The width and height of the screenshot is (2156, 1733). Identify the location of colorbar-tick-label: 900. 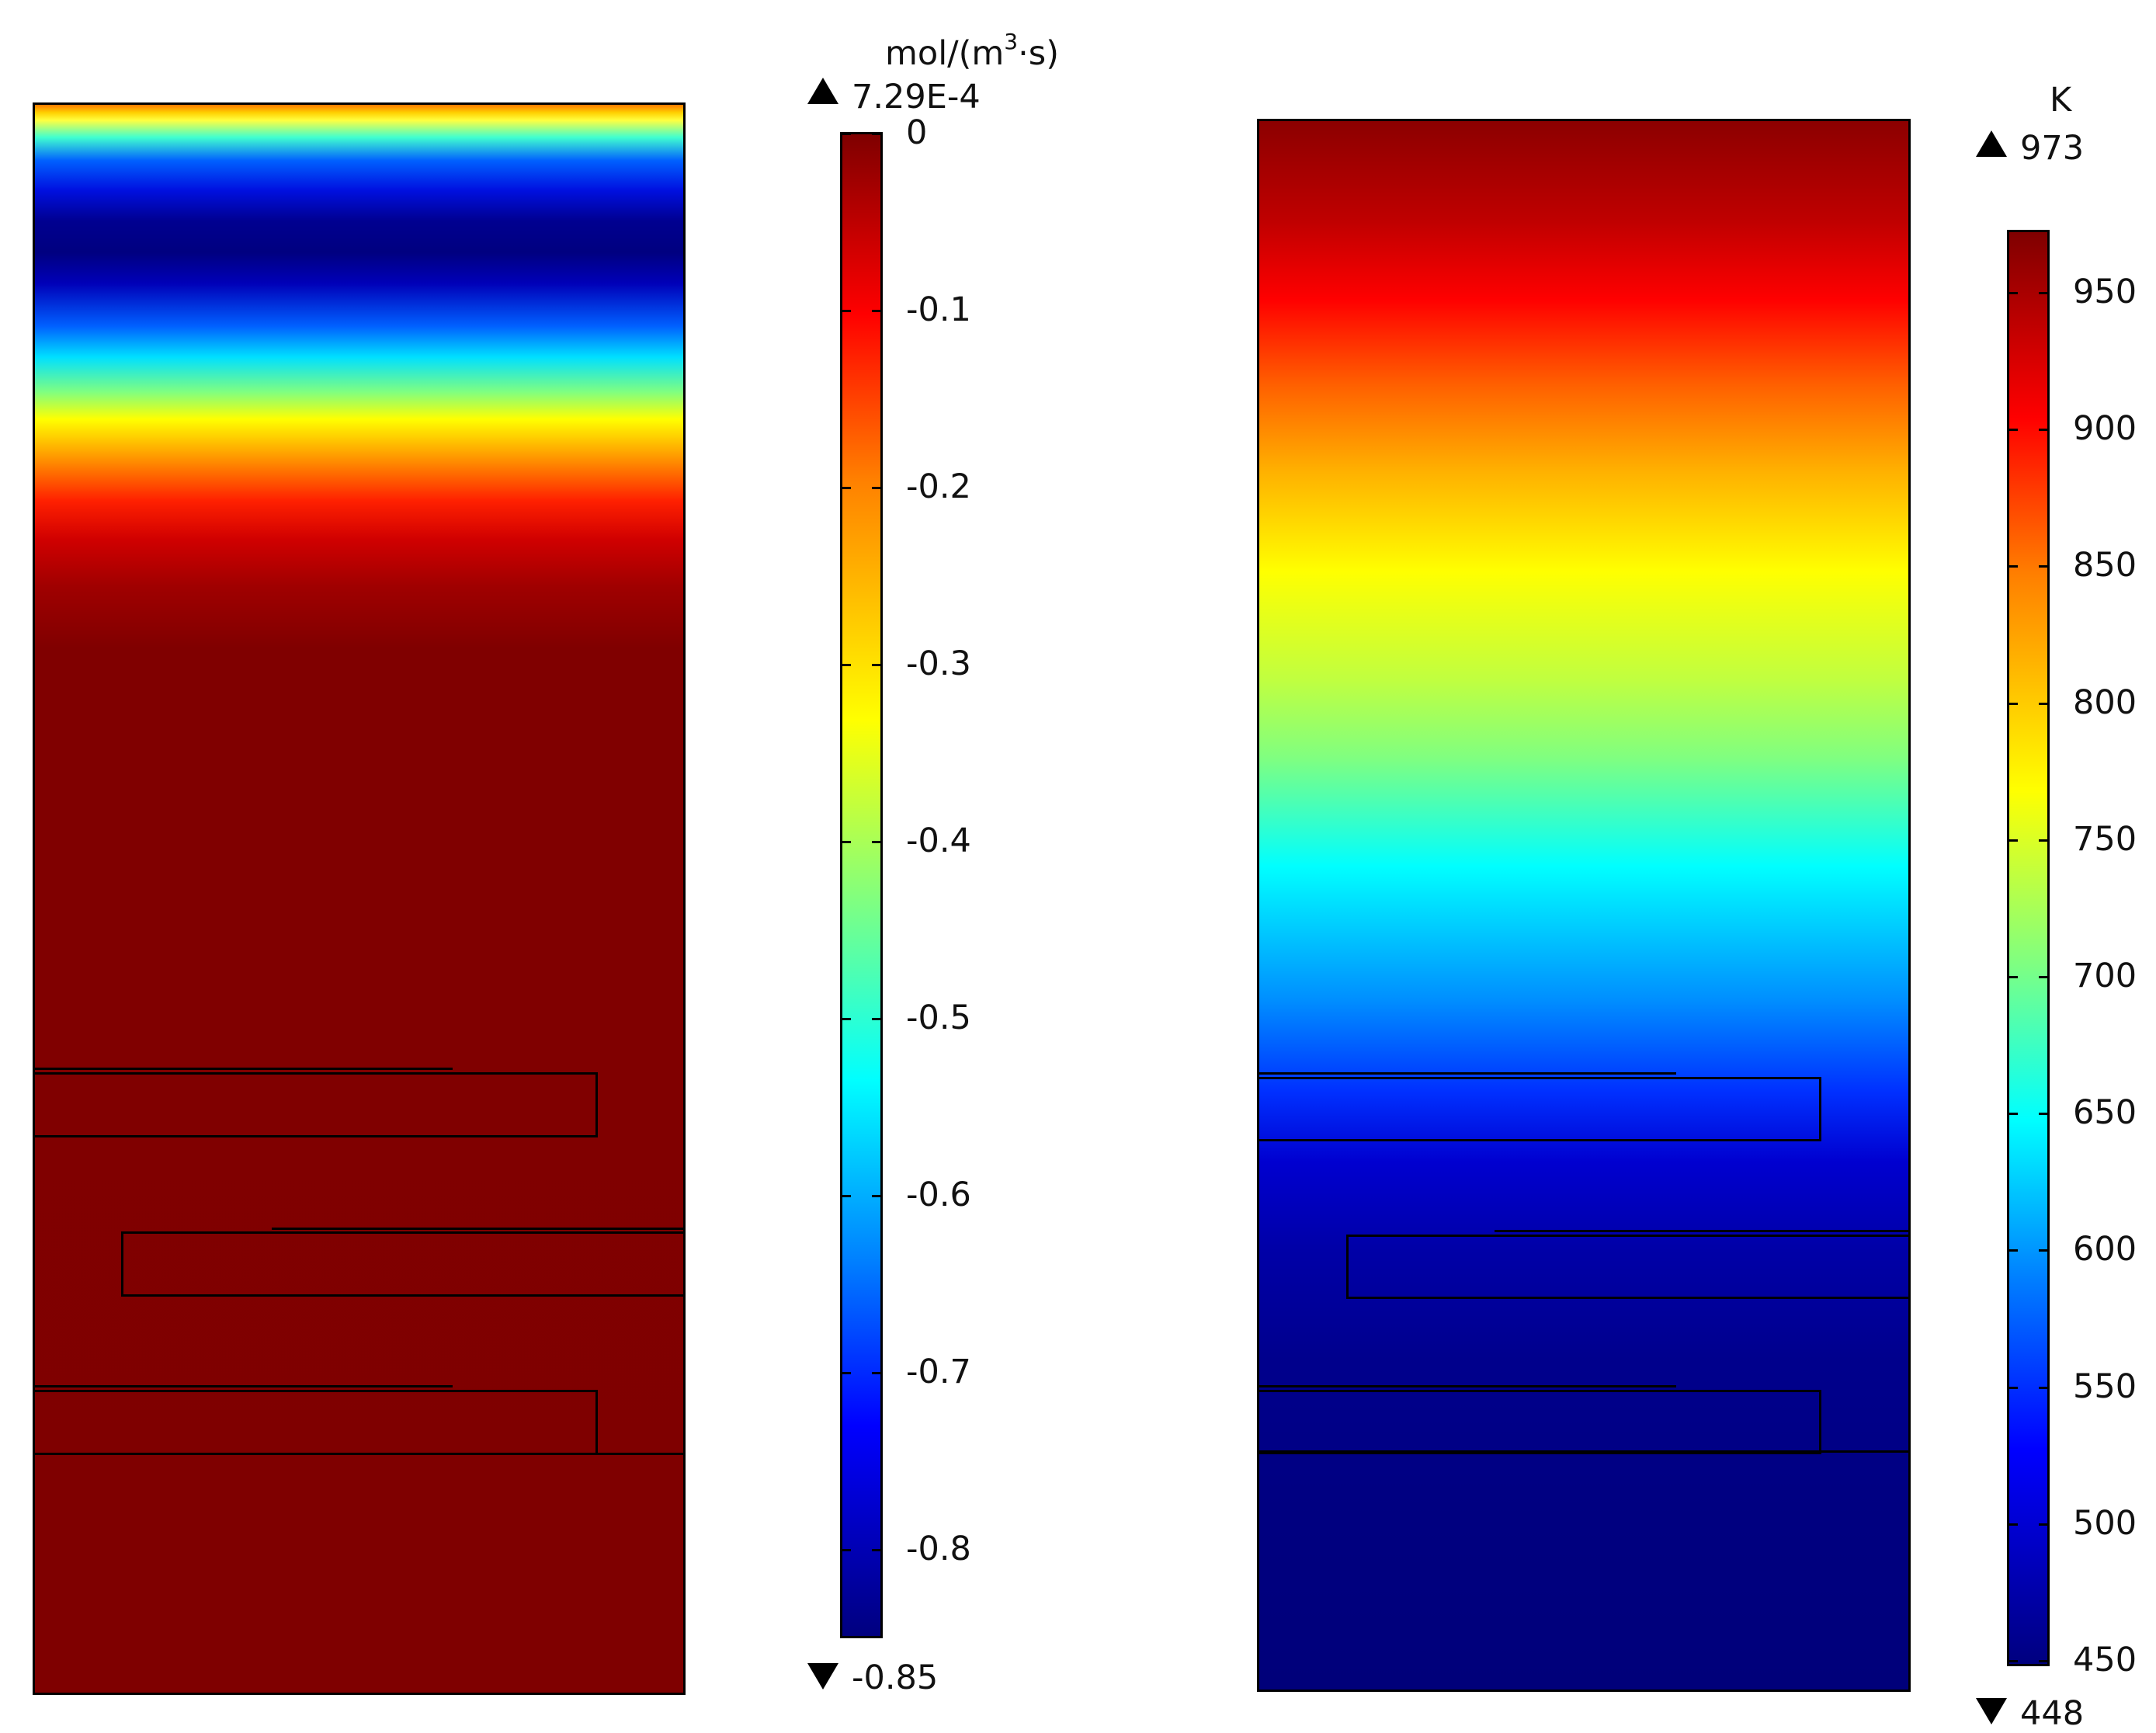
(2105, 429).